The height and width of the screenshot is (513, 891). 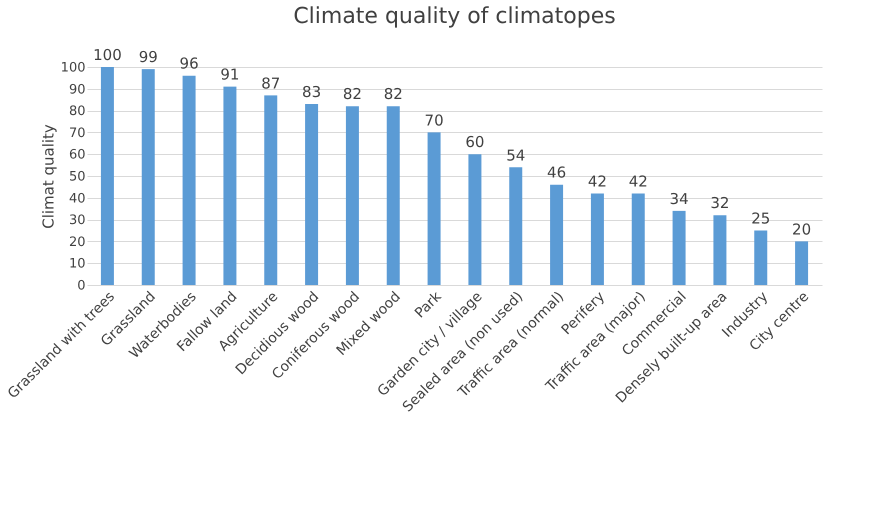 I want to click on data-label: 96, so click(x=189, y=63).